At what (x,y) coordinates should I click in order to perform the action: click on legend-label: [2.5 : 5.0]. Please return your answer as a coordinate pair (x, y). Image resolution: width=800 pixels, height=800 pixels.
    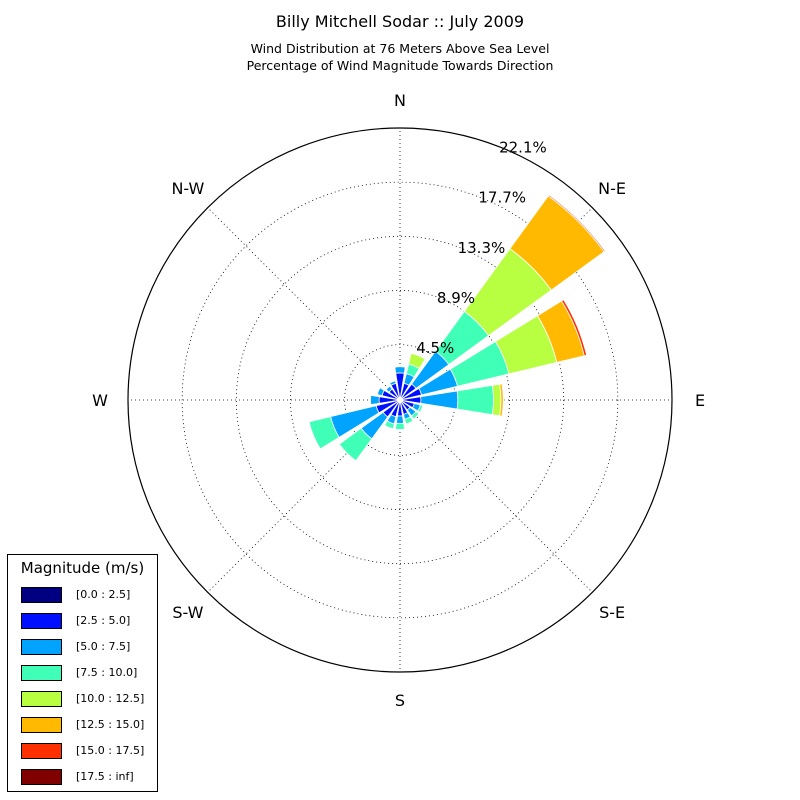
    Looking at the image, I should click on (103, 620).